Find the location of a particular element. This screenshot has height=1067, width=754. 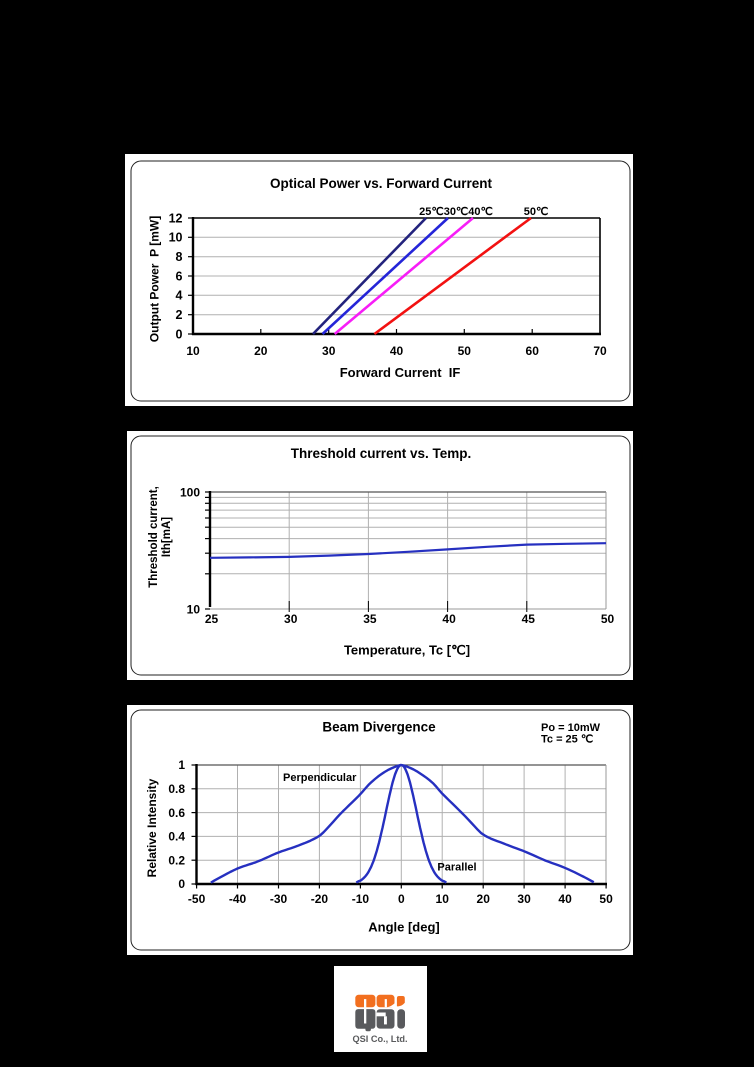

svg-text: Relative Intensity is located at coordinates (152, 827).